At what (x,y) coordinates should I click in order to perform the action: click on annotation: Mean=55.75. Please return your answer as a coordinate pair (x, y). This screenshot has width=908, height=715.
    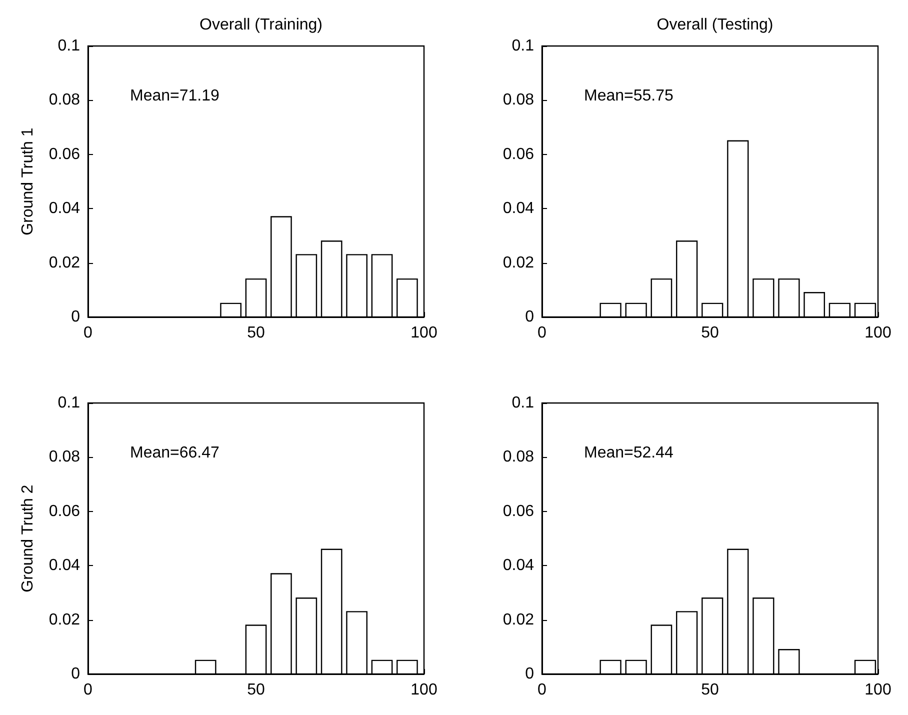
    Looking at the image, I should click on (629, 96).